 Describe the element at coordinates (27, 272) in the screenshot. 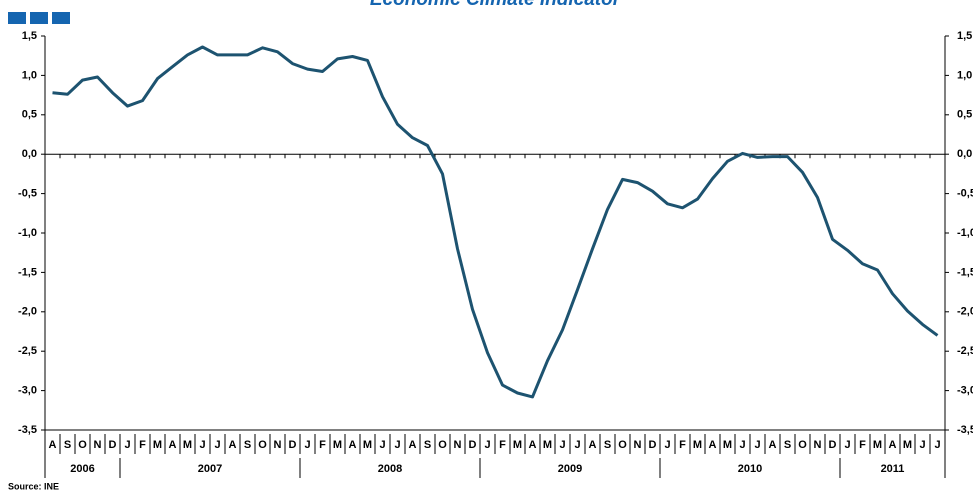

I see `y-tick-label: -1,5` at that location.